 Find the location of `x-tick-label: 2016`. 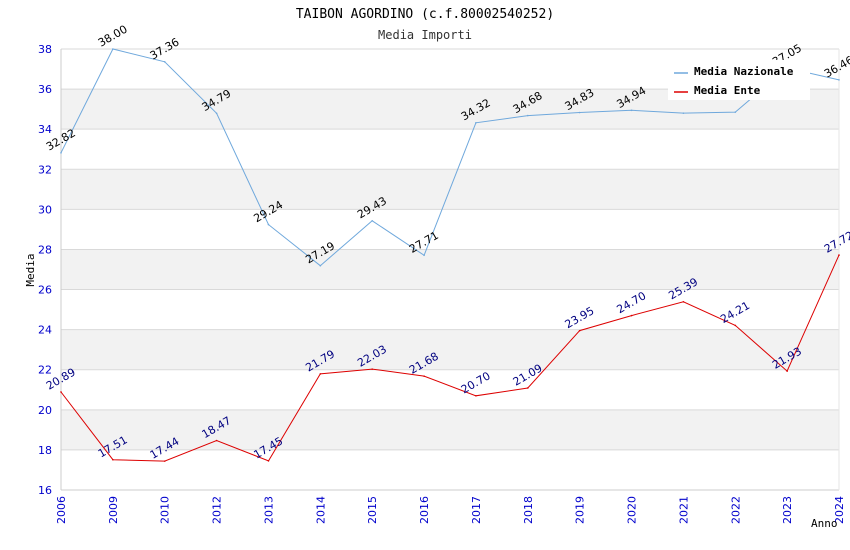

x-tick-label: 2016 is located at coordinates (424, 510).